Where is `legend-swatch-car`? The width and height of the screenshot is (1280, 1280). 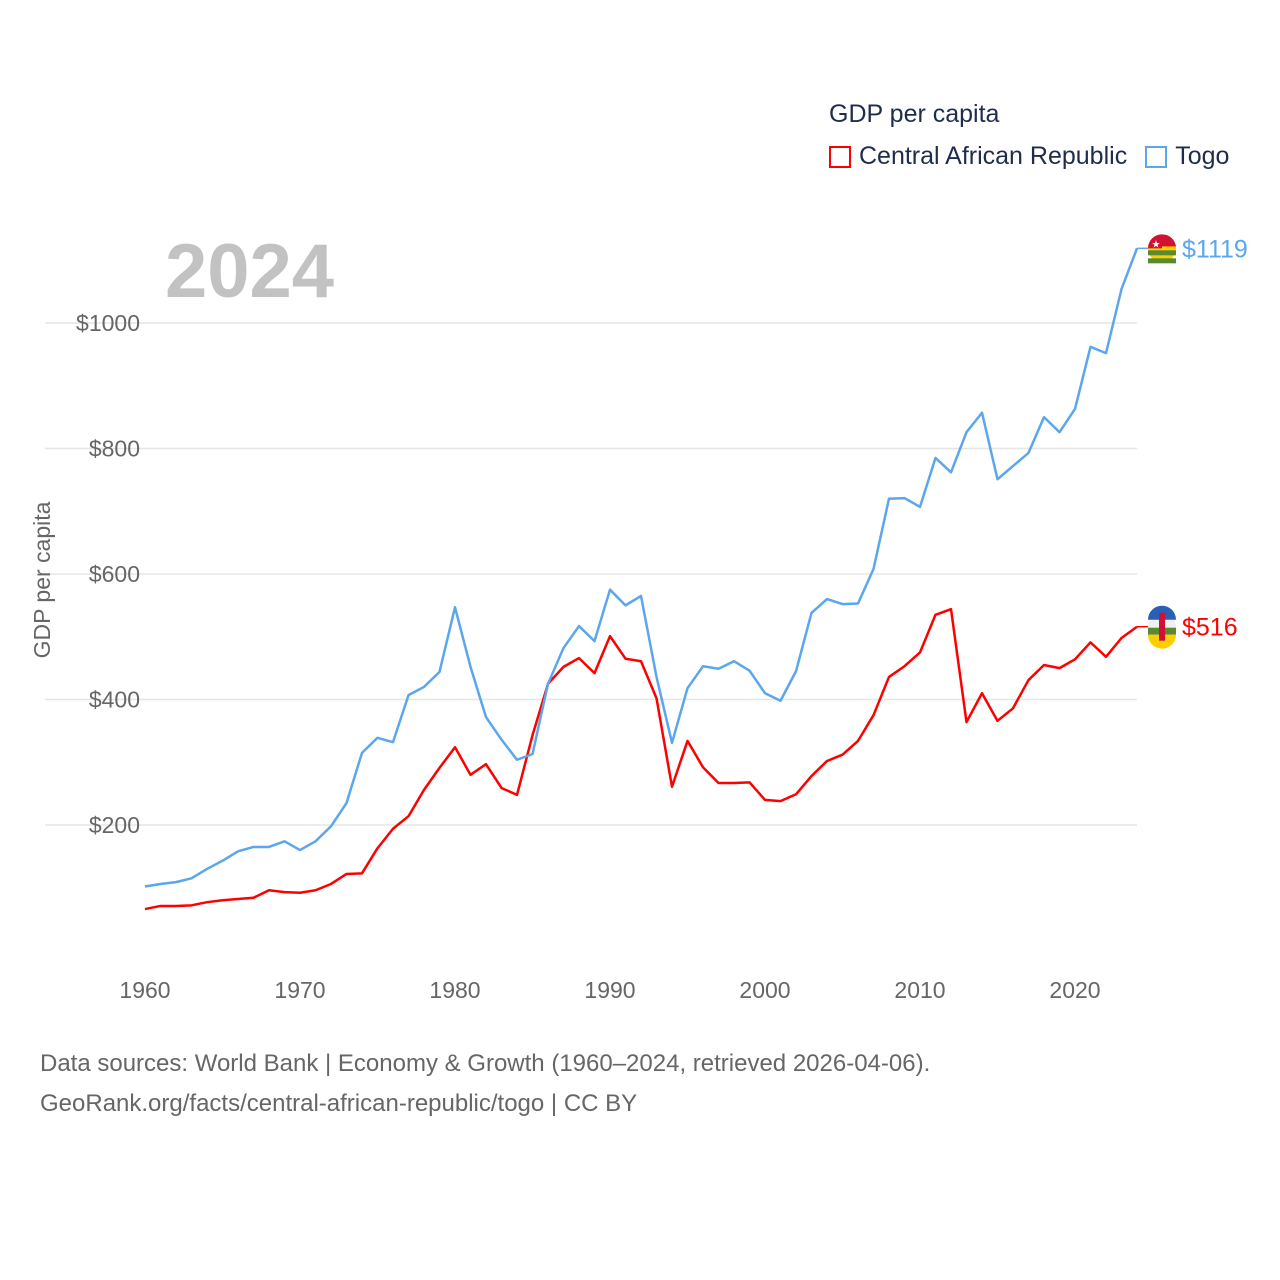
legend-swatch-car is located at coordinates (840, 156).